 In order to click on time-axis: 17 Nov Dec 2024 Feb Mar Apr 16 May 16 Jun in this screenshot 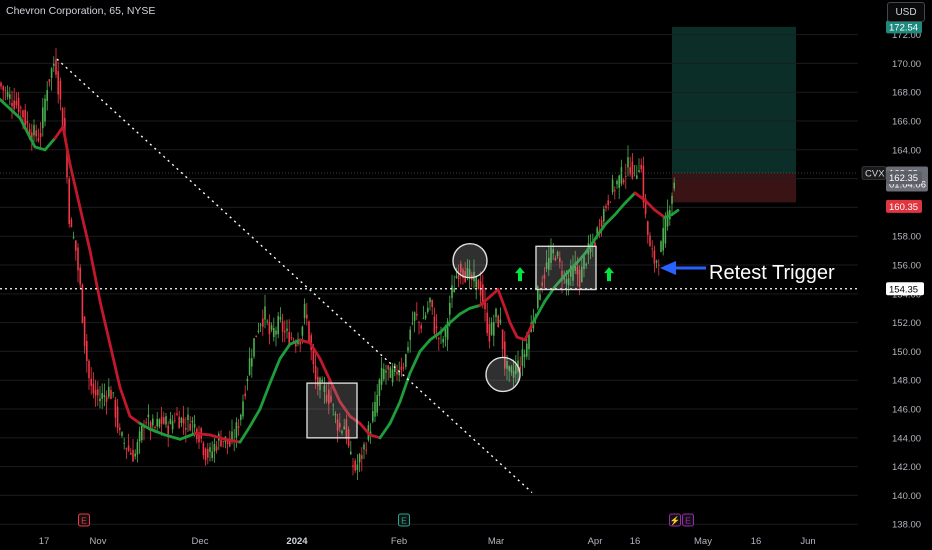, I will do `click(427, 541)`.